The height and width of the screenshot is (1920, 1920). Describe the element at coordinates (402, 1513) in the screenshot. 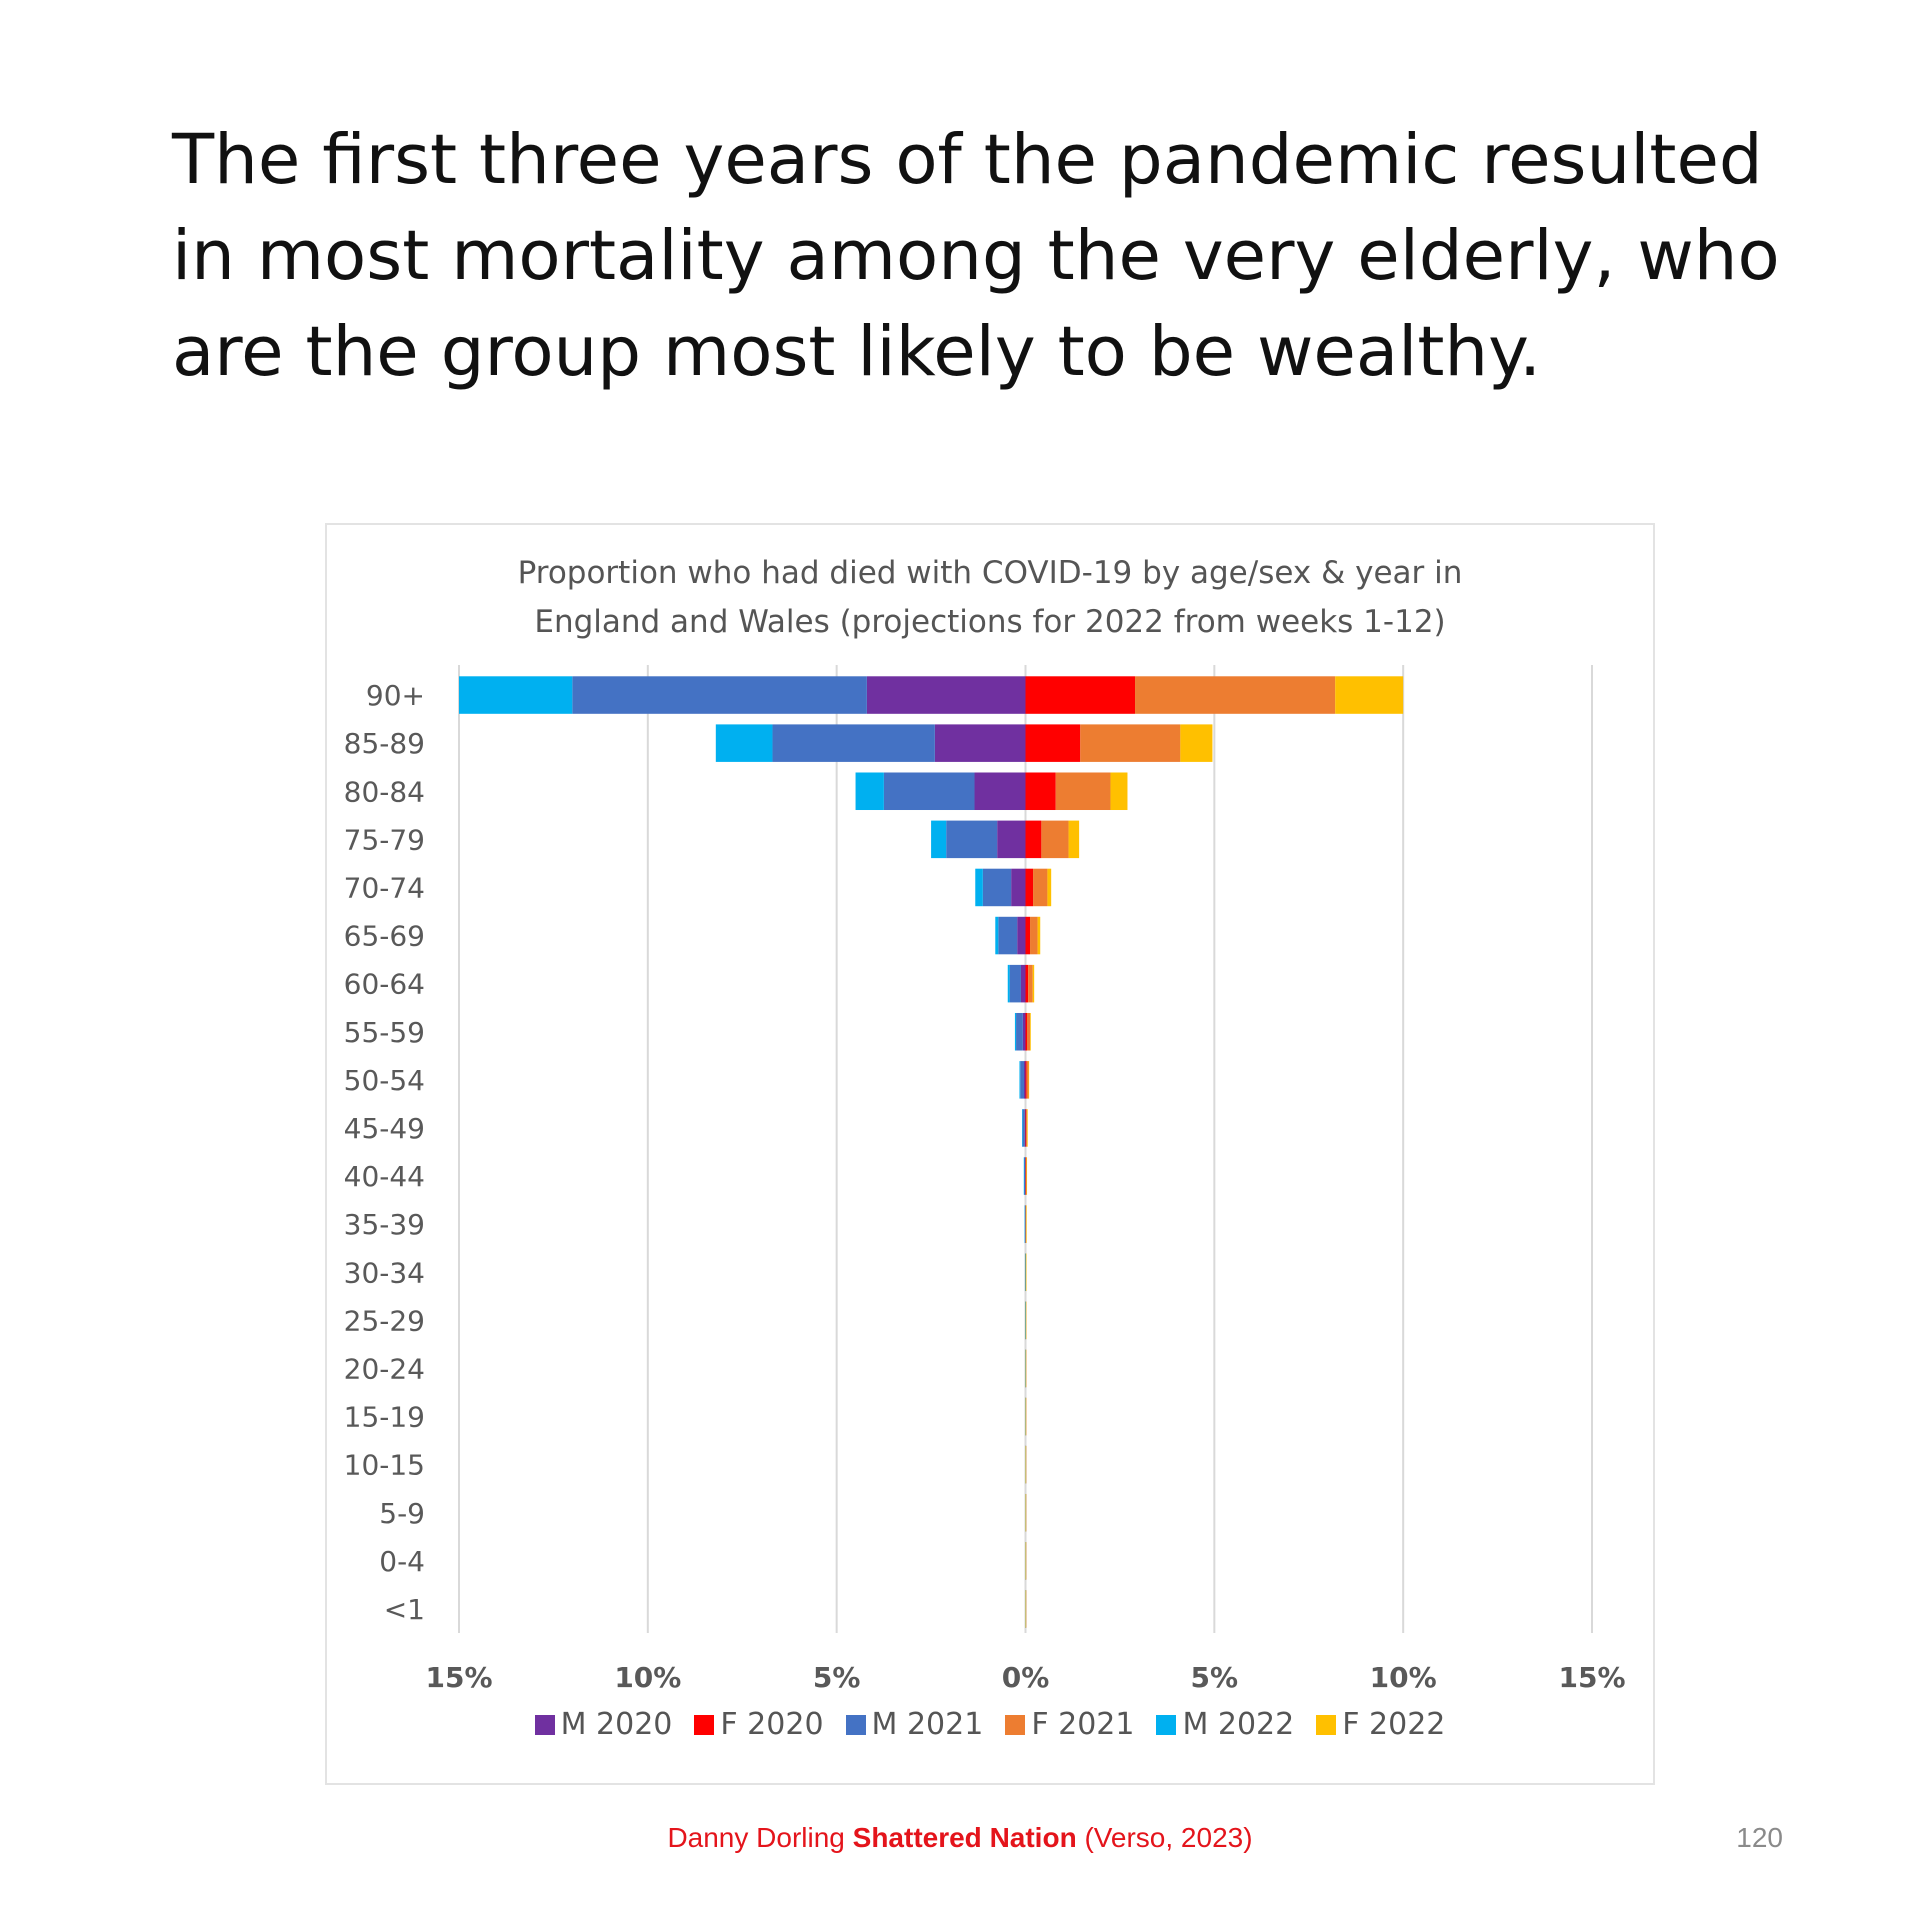

I see `y-category-label: 5-9` at that location.